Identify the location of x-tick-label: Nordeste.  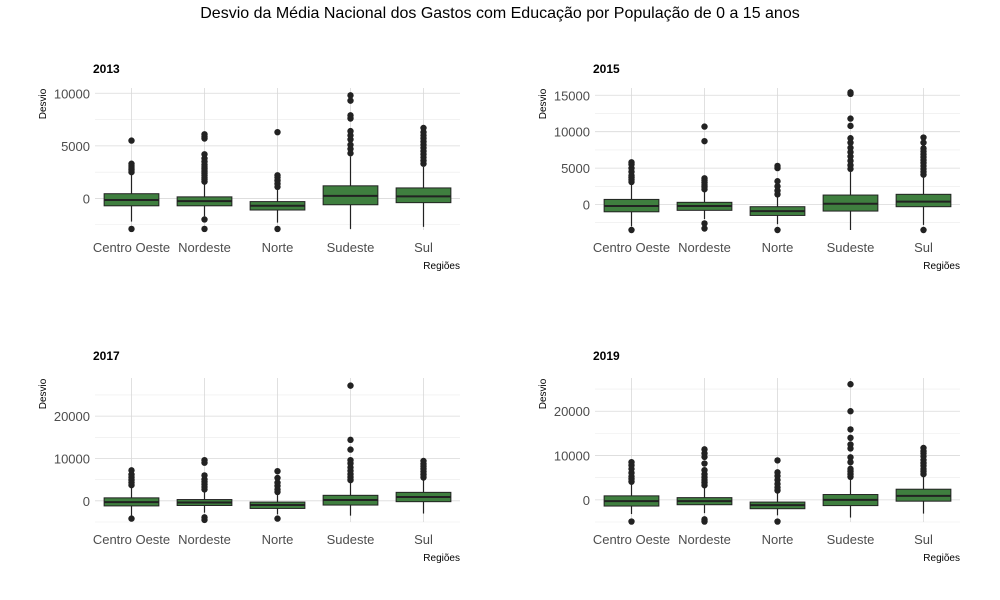
(704, 539).